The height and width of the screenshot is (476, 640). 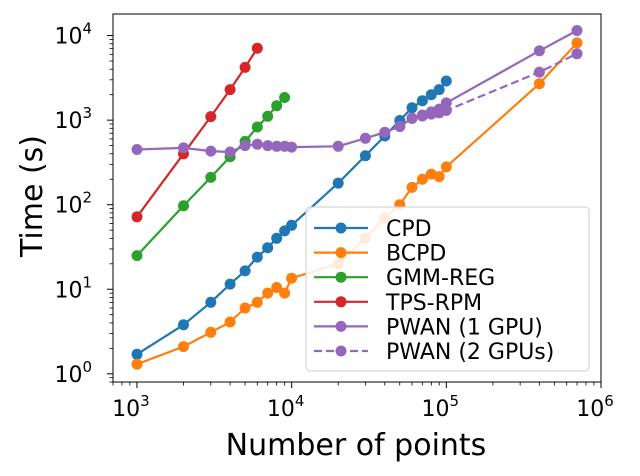 What do you see at coordinates (73, 35) in the screenshot?
I see `y-tick-label: 10⁴` at bounding box center [73, 35].